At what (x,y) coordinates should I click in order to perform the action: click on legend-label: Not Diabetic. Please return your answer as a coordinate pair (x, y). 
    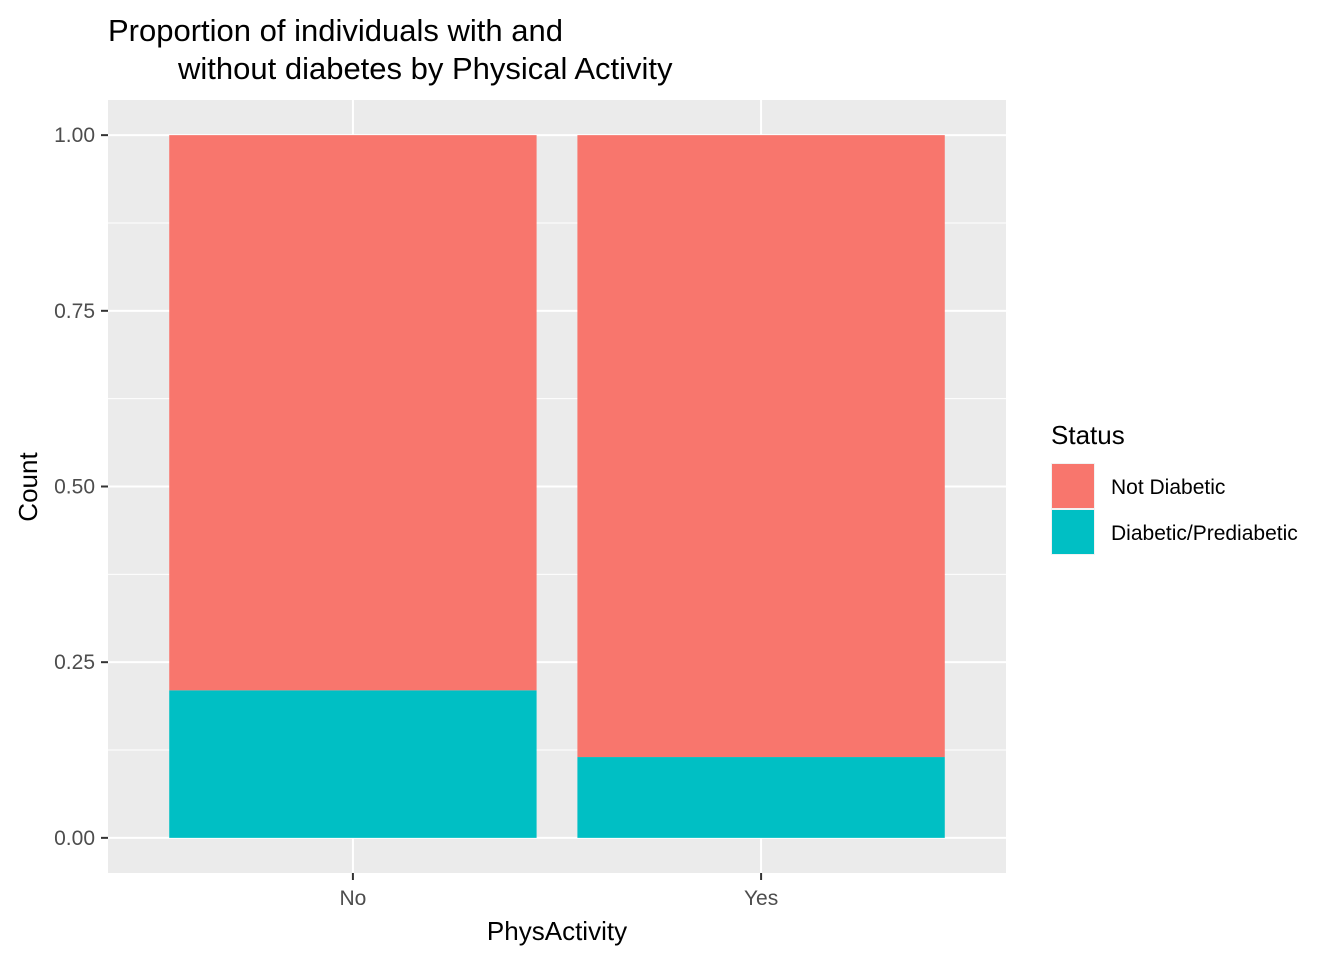
    Looking at the image, I should click on (1168, 487).